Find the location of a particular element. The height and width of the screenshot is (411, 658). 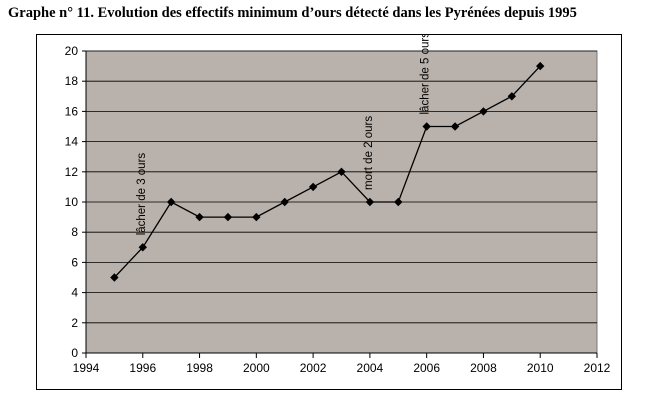

data-point-1996 is located at coordinates (142, 247).